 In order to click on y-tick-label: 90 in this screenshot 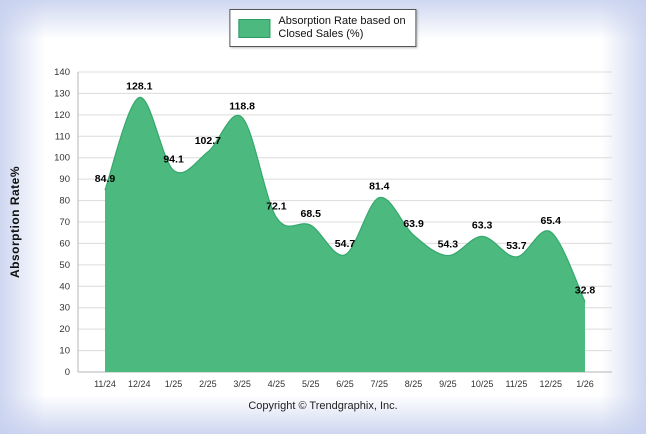, I will do `click(64, 179)`.